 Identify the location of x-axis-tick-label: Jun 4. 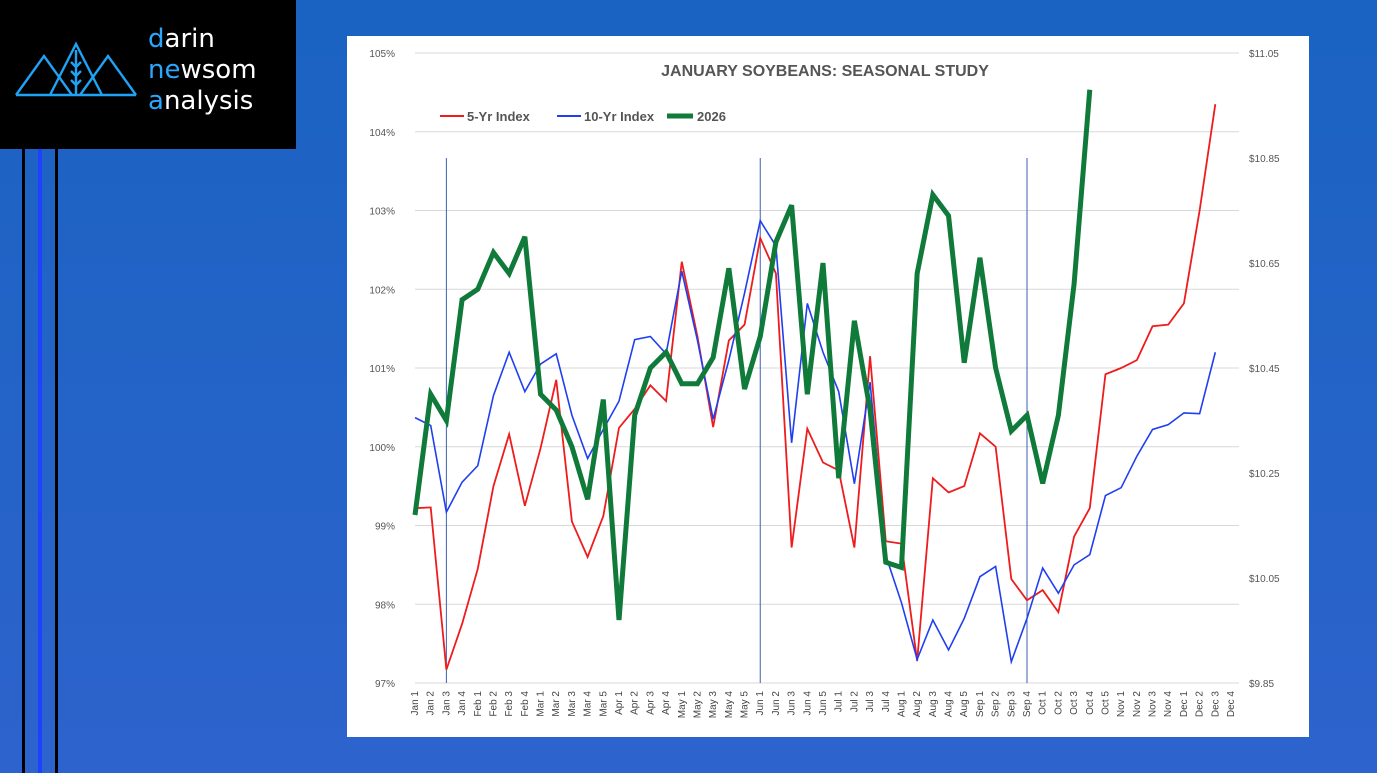
(807, 703).